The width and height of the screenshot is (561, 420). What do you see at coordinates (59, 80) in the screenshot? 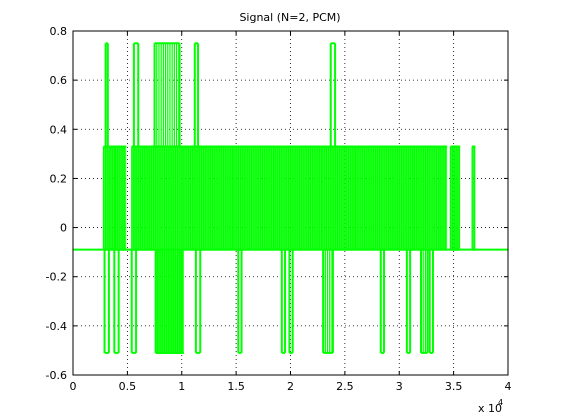
I see `y-tick-label: 0.6` at bounding box center [59, 80].